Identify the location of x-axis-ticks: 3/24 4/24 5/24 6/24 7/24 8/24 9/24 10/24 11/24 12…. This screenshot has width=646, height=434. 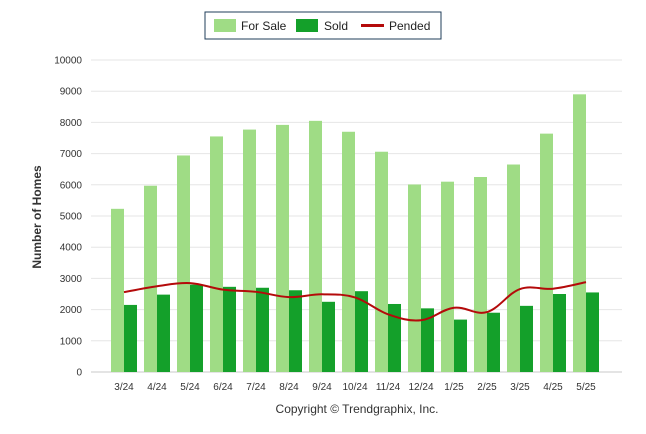
(355, 387).